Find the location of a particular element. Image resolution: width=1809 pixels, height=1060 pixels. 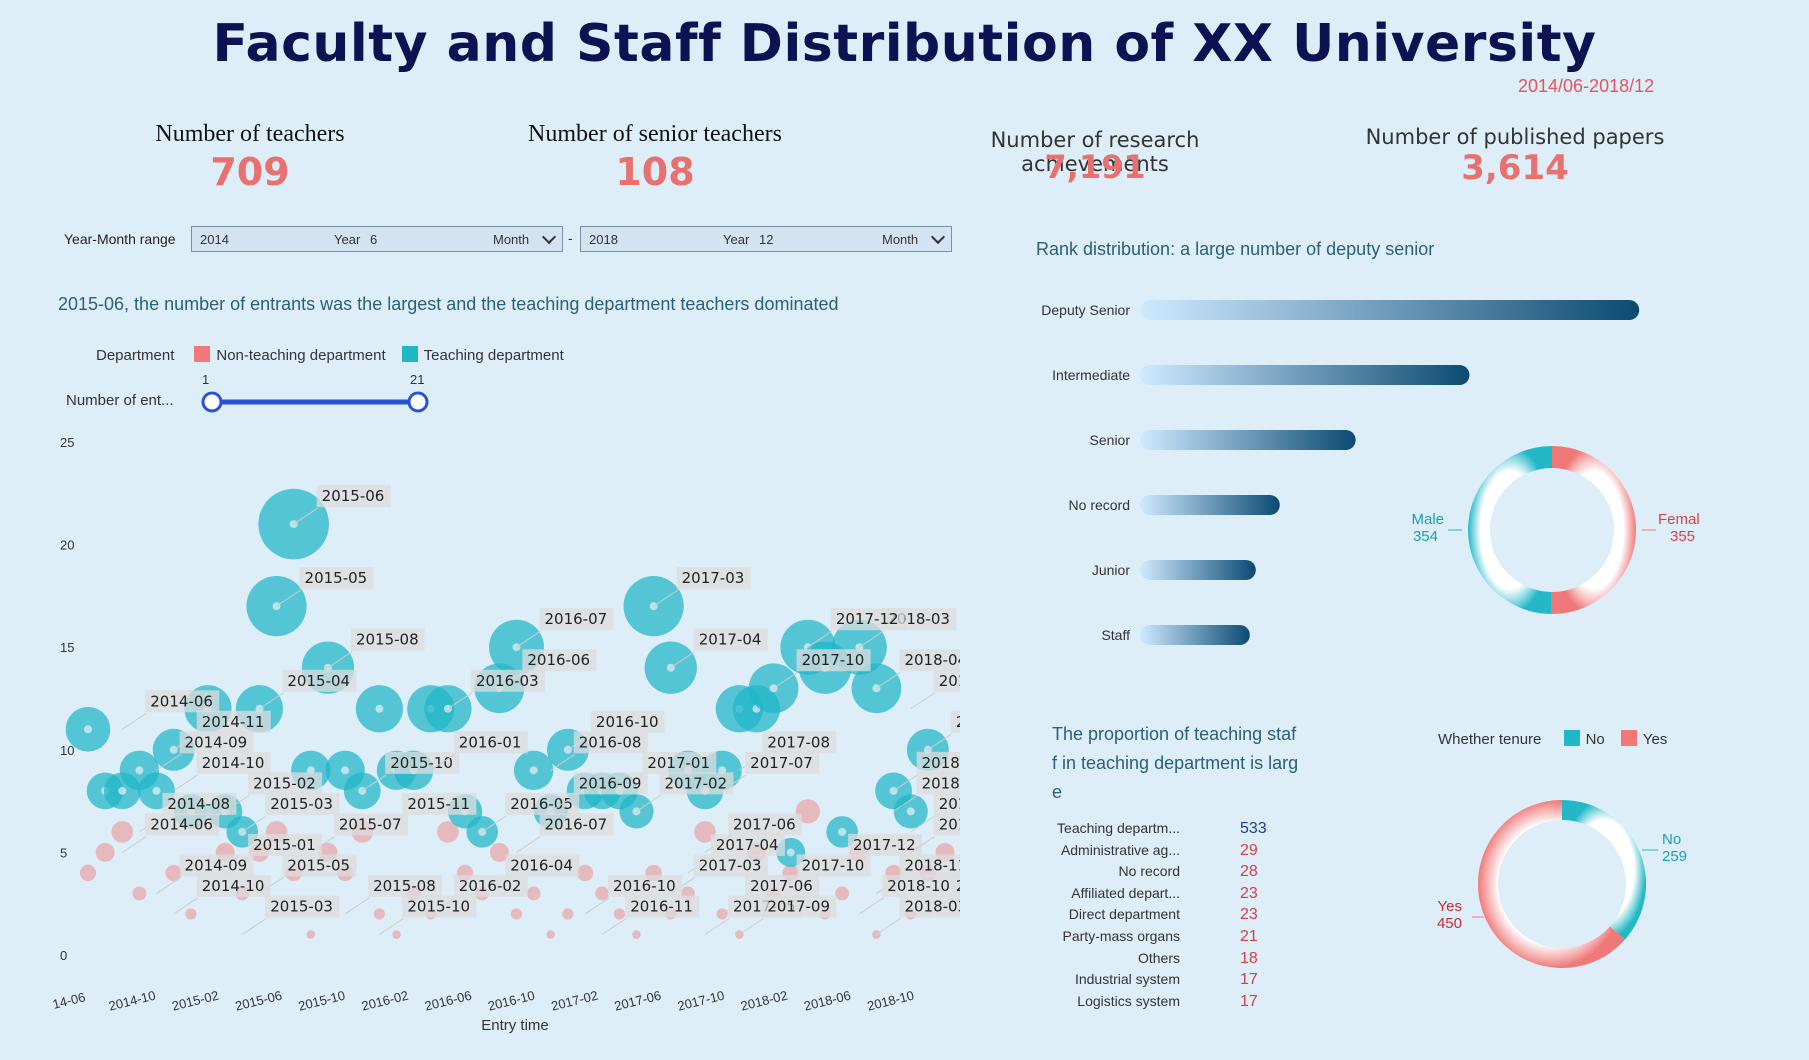

kpi-teachers-label: Number of teachers is located at coordinates (250, 134).